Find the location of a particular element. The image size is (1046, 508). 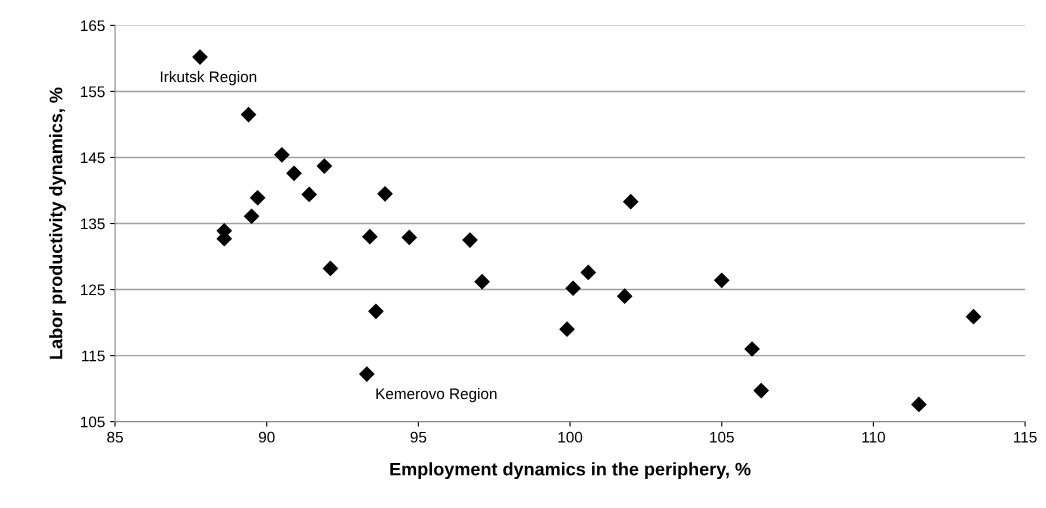

x-axis-title: Employment dynamics in the periphery, % is located at coordinates (570, 471).